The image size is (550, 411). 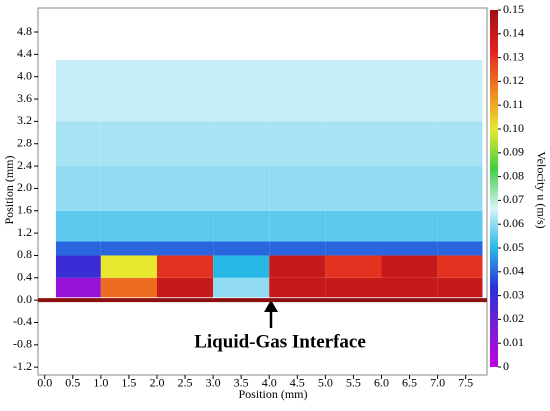 I want to click on x-tick-label: 2.5, so click(x=185, y=382).